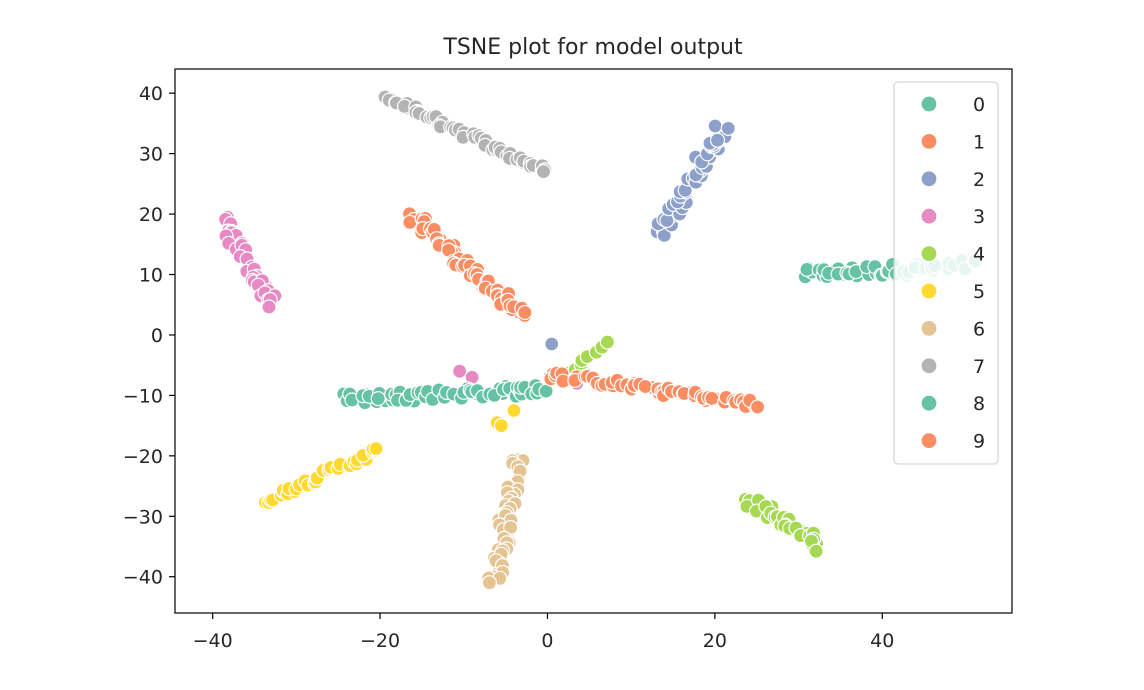  What do you see at coordinates (151, 276) in the screenshot?
I see `y-tick-label: 10` at bounding box center [151, 276].